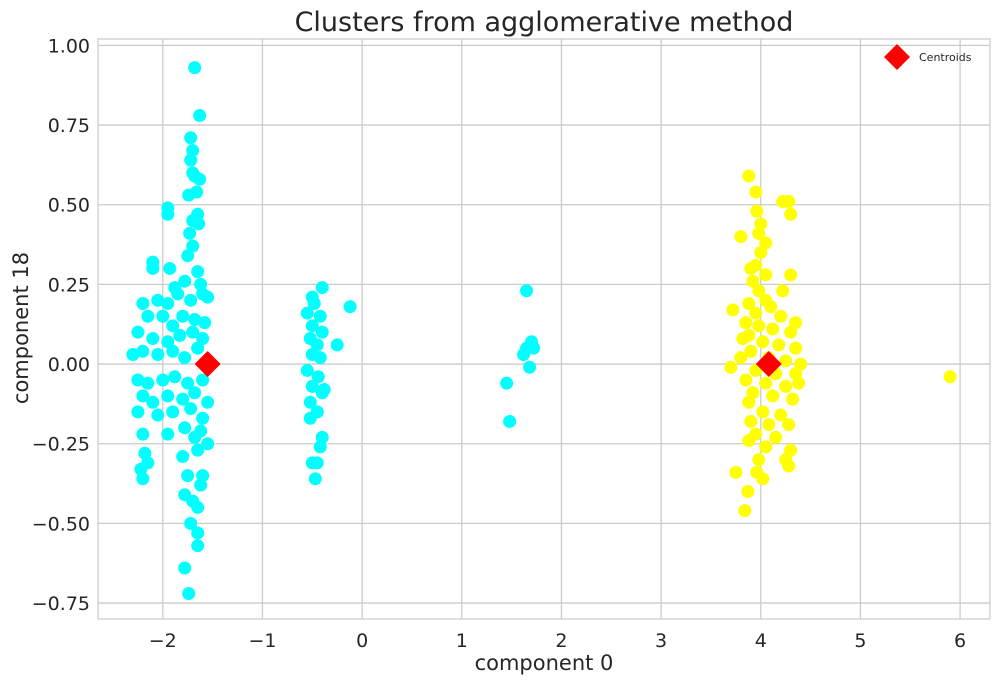 The width and height of the screenshot is (1000, 685). I want to click on legend: Centroids, so click(928, 57).